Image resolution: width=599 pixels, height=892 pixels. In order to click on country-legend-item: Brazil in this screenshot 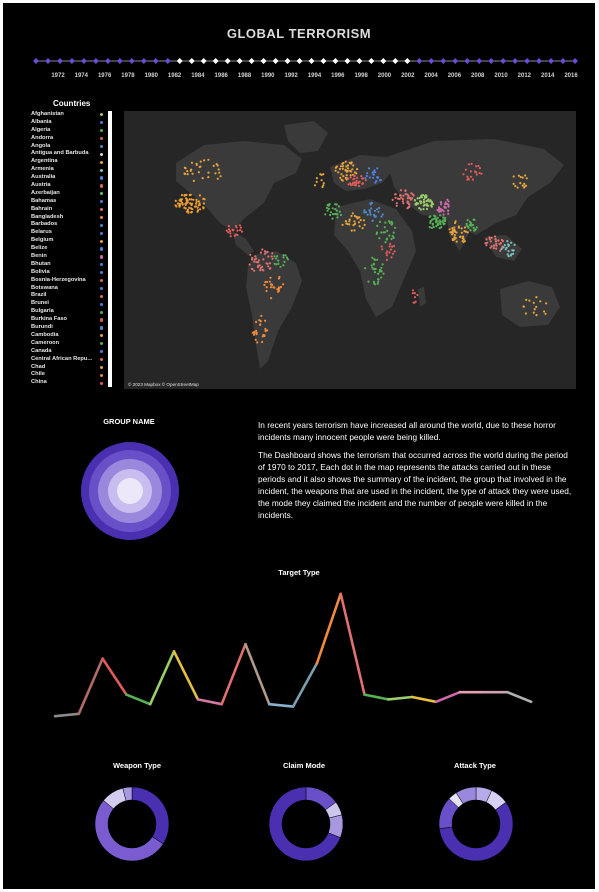, I will do `click(69, 296)`.